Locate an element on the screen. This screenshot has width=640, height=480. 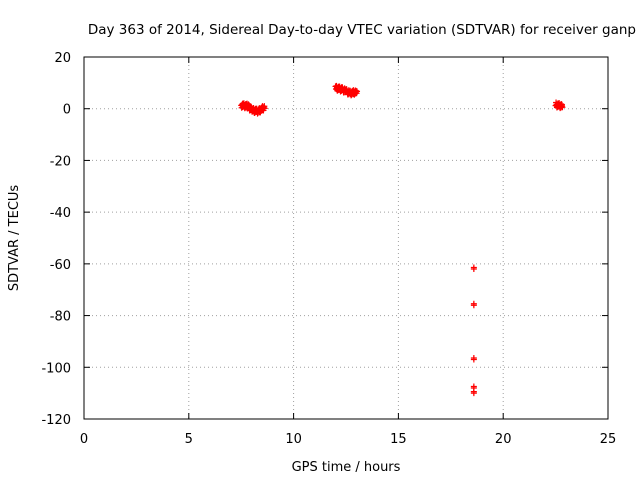
x-tick-label: 25 is located at coordinates (608, 439).